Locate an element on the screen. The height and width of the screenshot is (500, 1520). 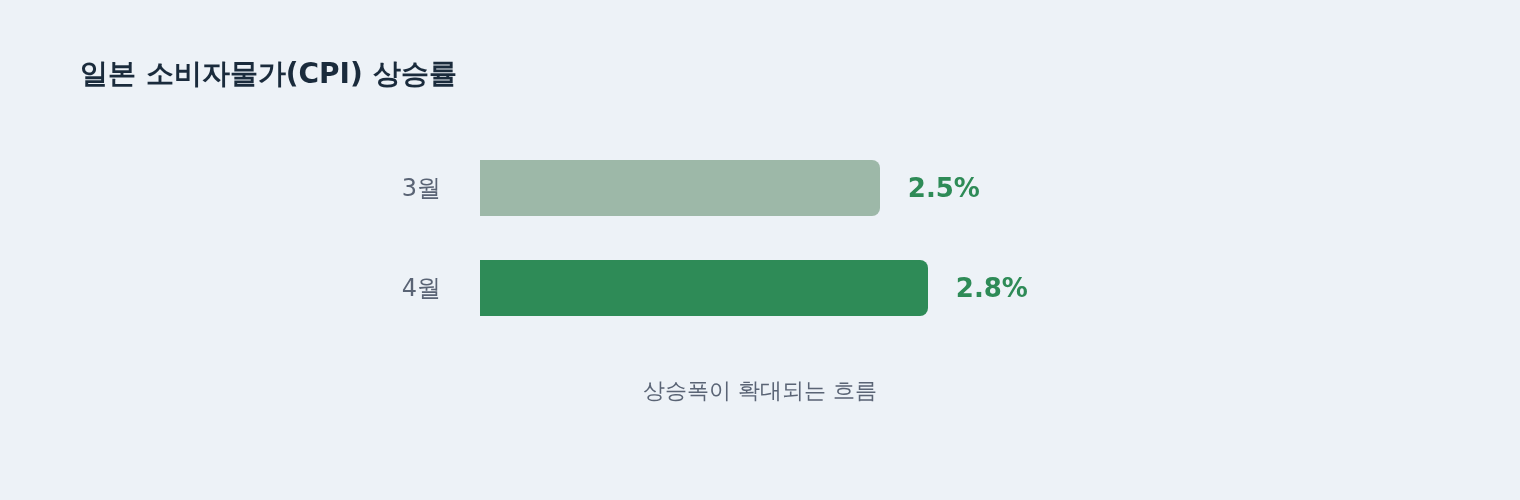
data-label: 2.8% is located at coordinates (991, 288).